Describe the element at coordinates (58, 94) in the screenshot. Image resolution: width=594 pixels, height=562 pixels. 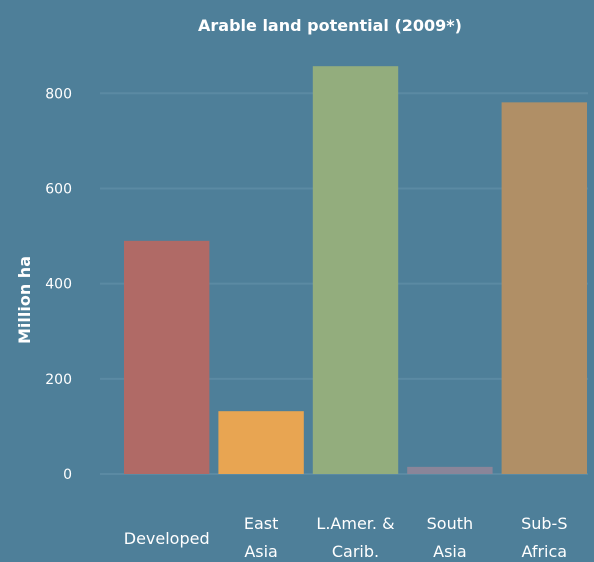
I see `y-tick-label: 800` at that location.